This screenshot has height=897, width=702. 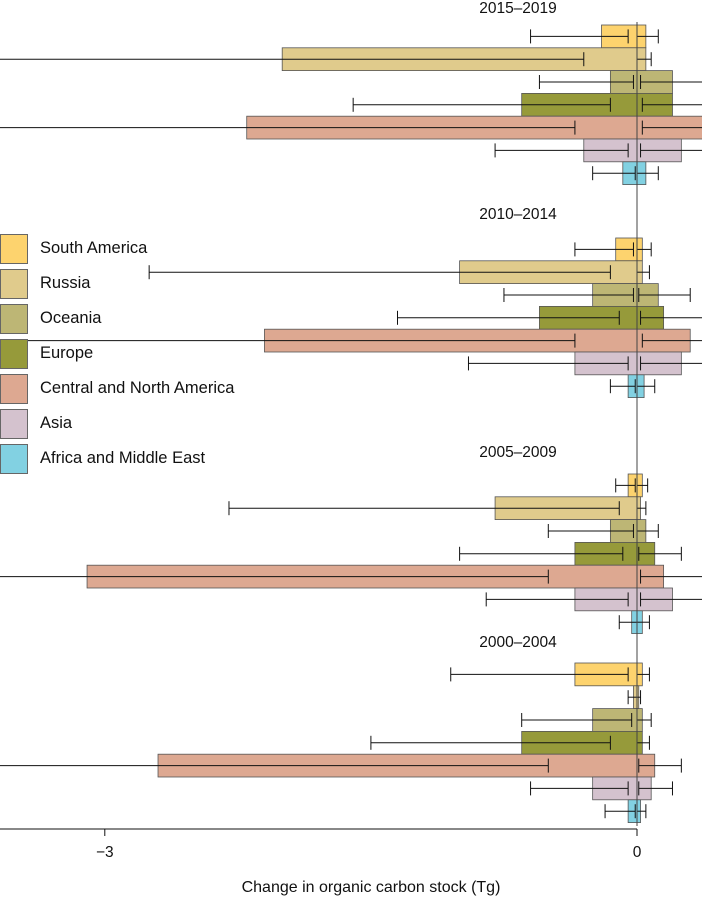 I want to click on x-axis-title: Change in organic carbon stock (Tg), so click(x=371, y=887).